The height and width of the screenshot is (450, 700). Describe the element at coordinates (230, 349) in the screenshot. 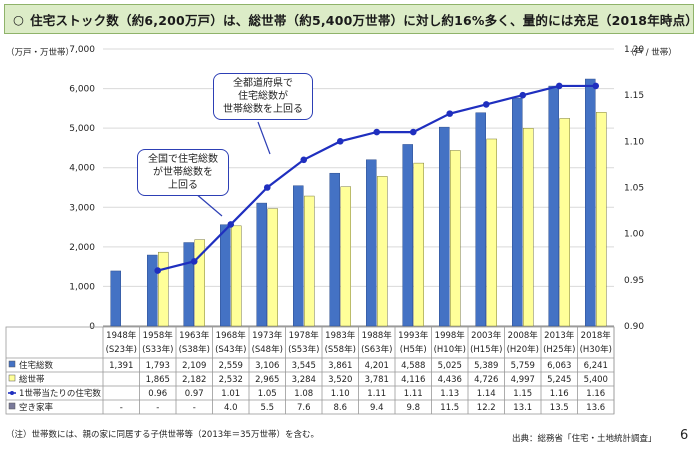

I see `category-label-era: (S43年)` at that location.